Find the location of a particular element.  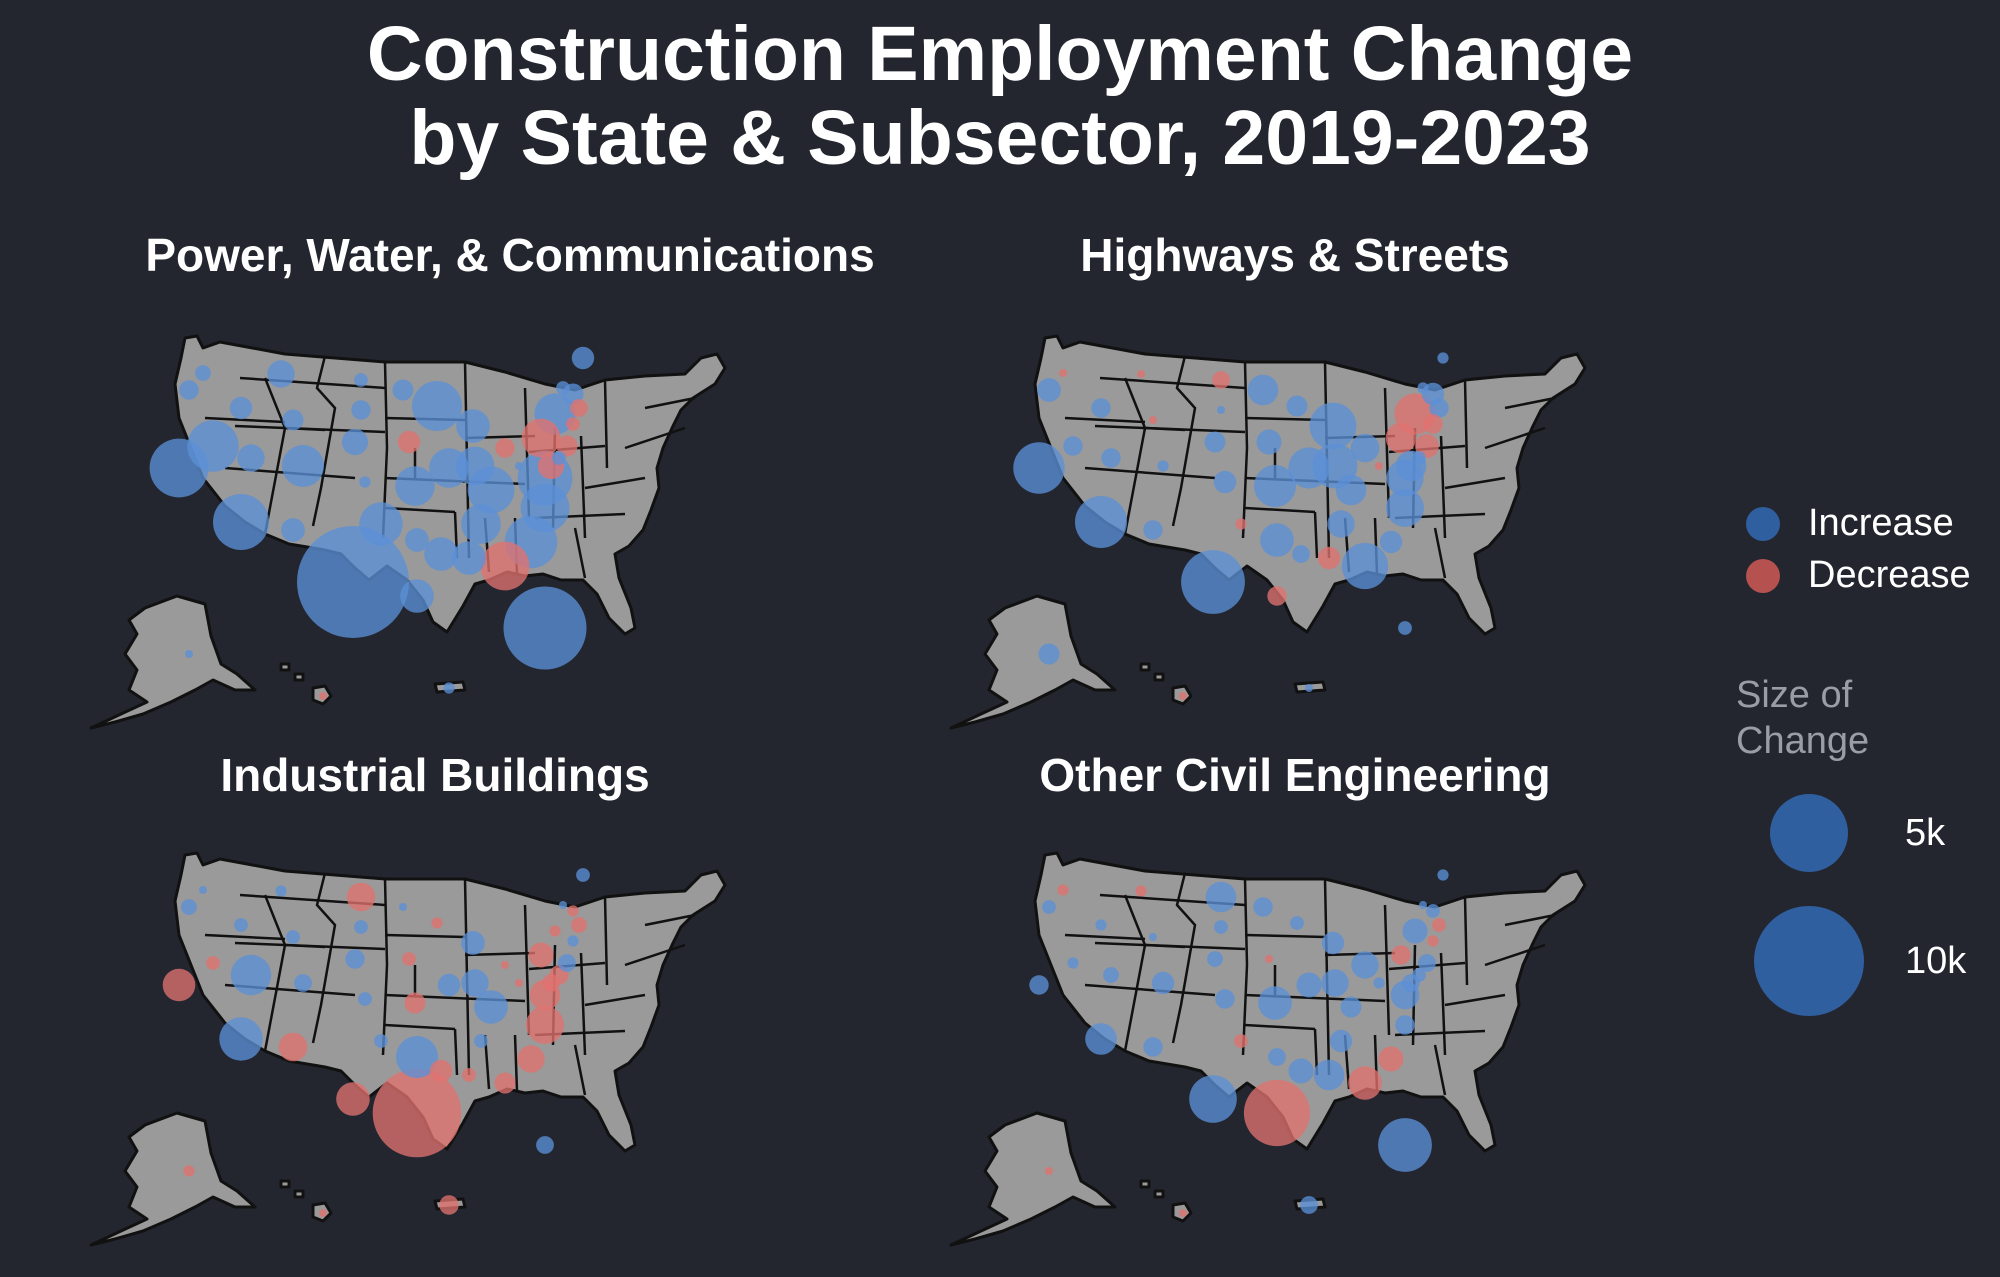

size-legend-circle-5k is located at coordinates (1809, 833).